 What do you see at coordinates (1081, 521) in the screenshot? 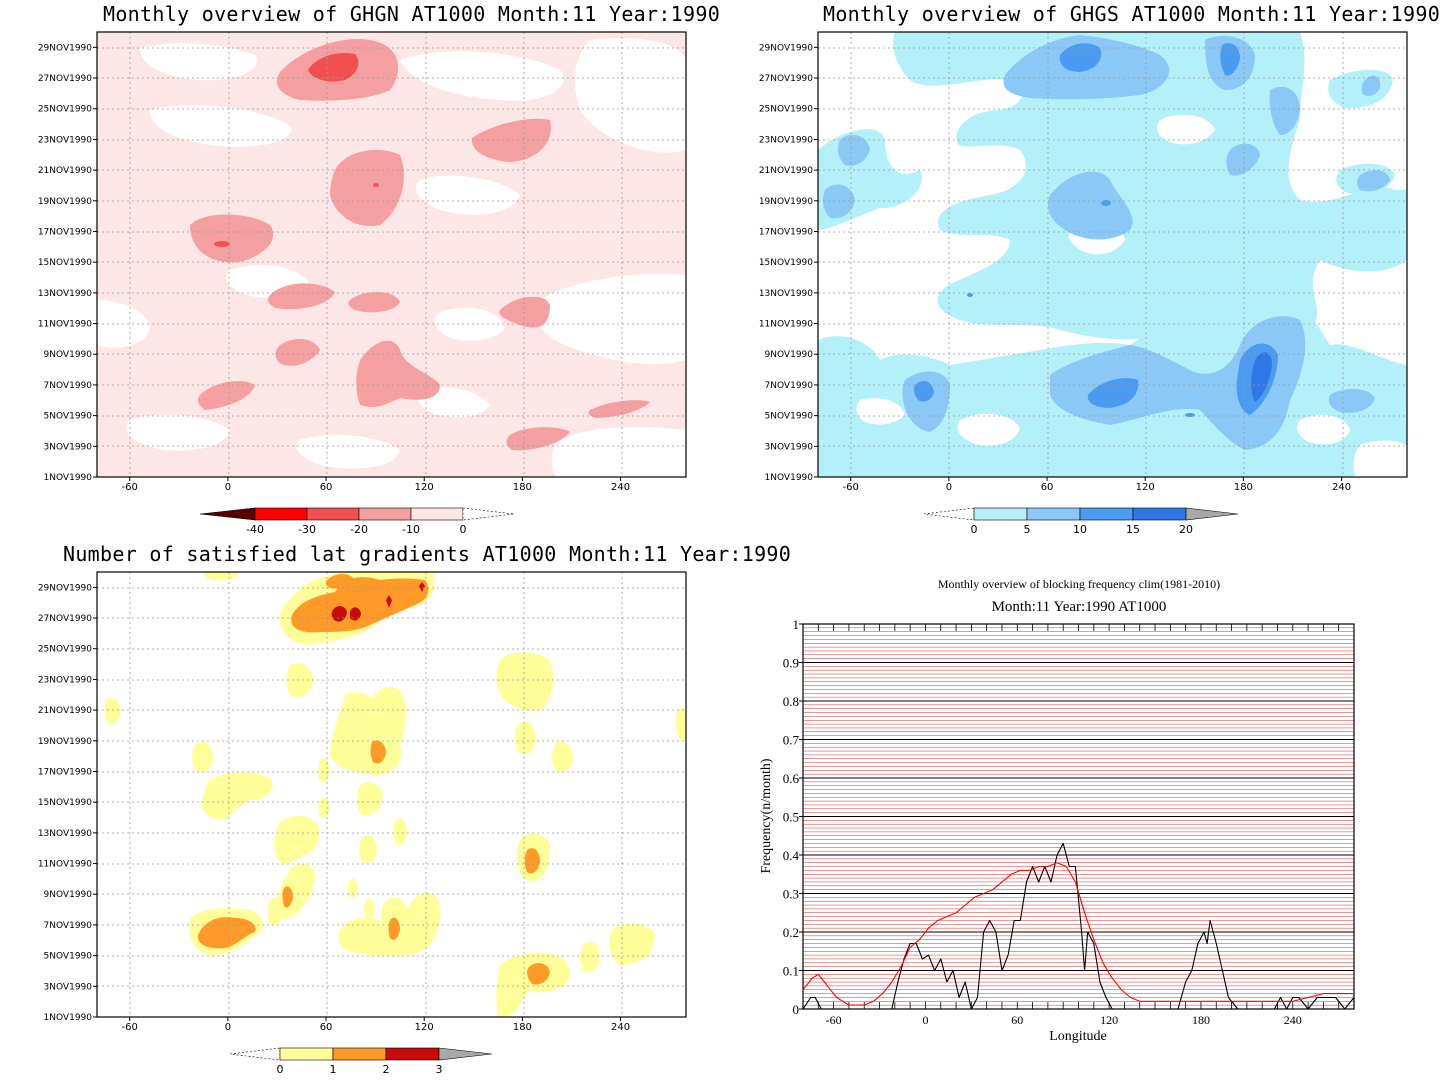
I see `ghgs-colorbar: 0 5 10 15 20` at bounding box center [1081, 521].